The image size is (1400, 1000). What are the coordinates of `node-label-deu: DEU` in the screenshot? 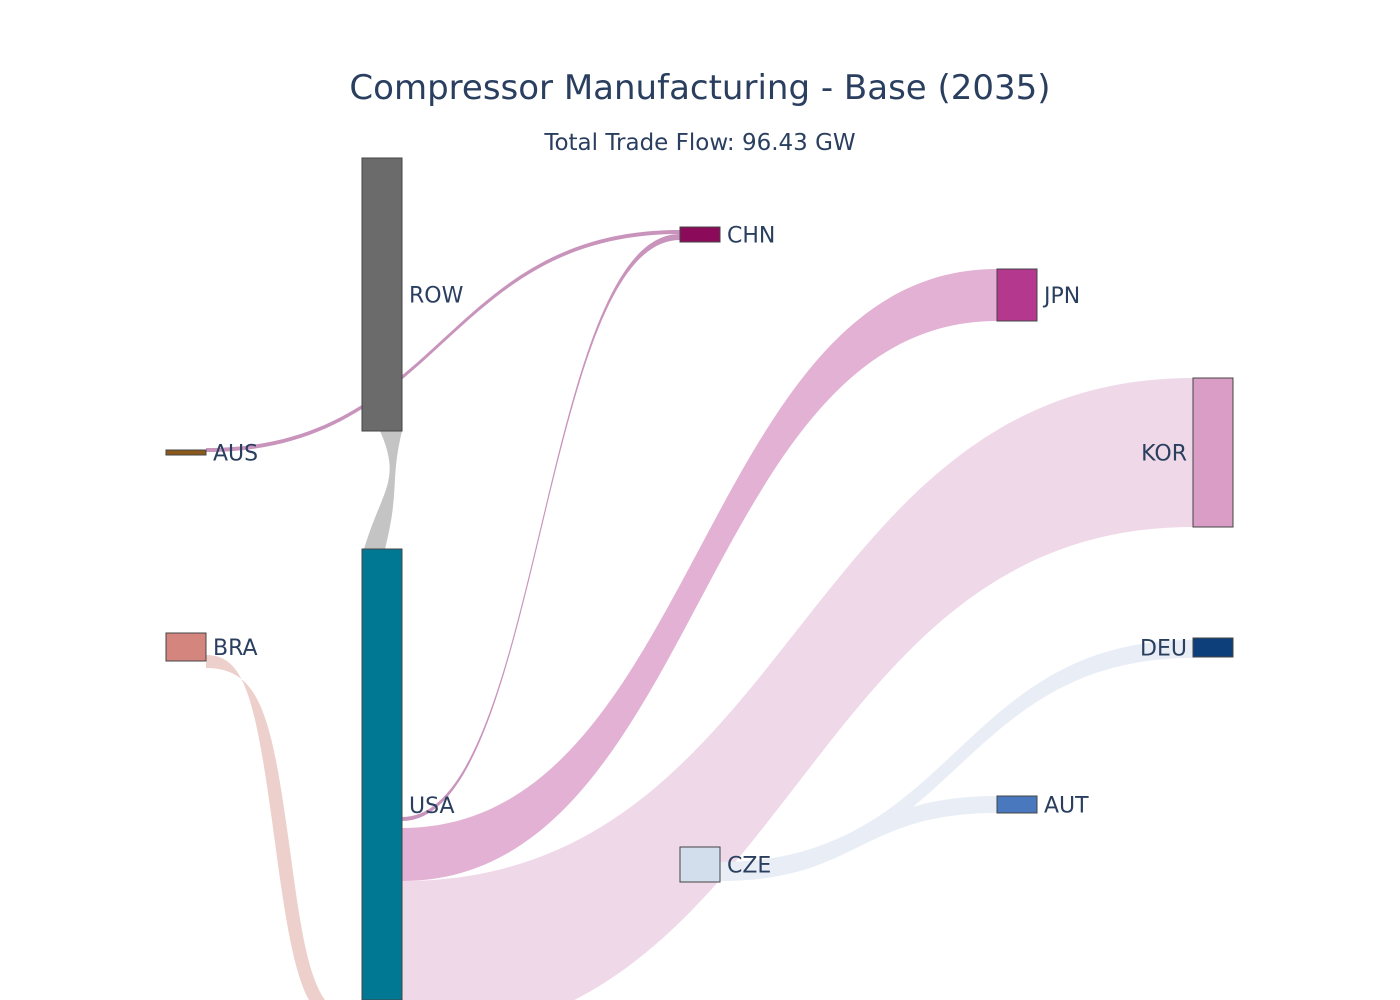 It's located at (1163, 649).